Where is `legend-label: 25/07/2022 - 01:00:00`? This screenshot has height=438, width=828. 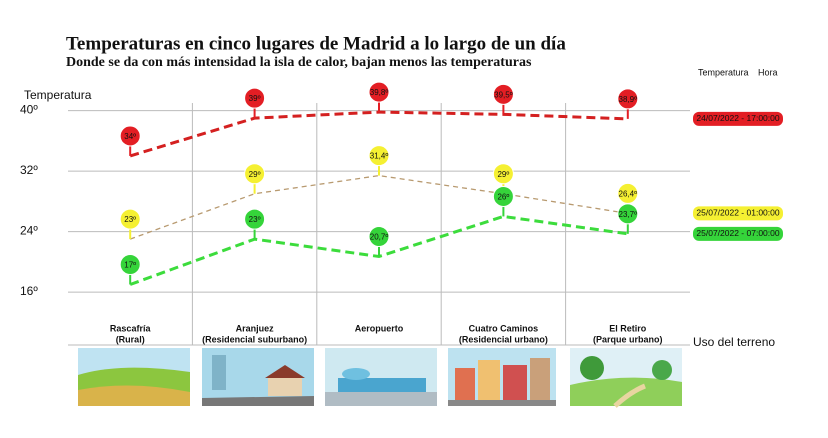
legend-label: 25/07/2022 - 01:00:00 is located at coordinates (737, 213).